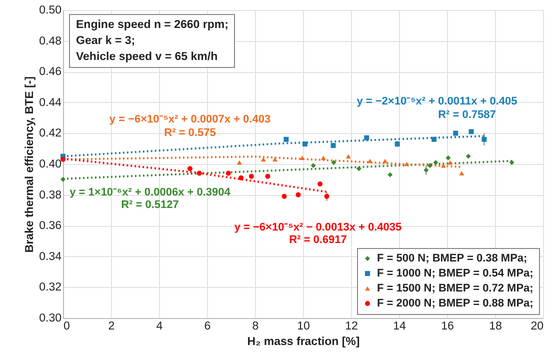 Image resolution: width=550 pixels, height=363 pixels. I want to click on x-tick-label: 12, so click(351, 326).